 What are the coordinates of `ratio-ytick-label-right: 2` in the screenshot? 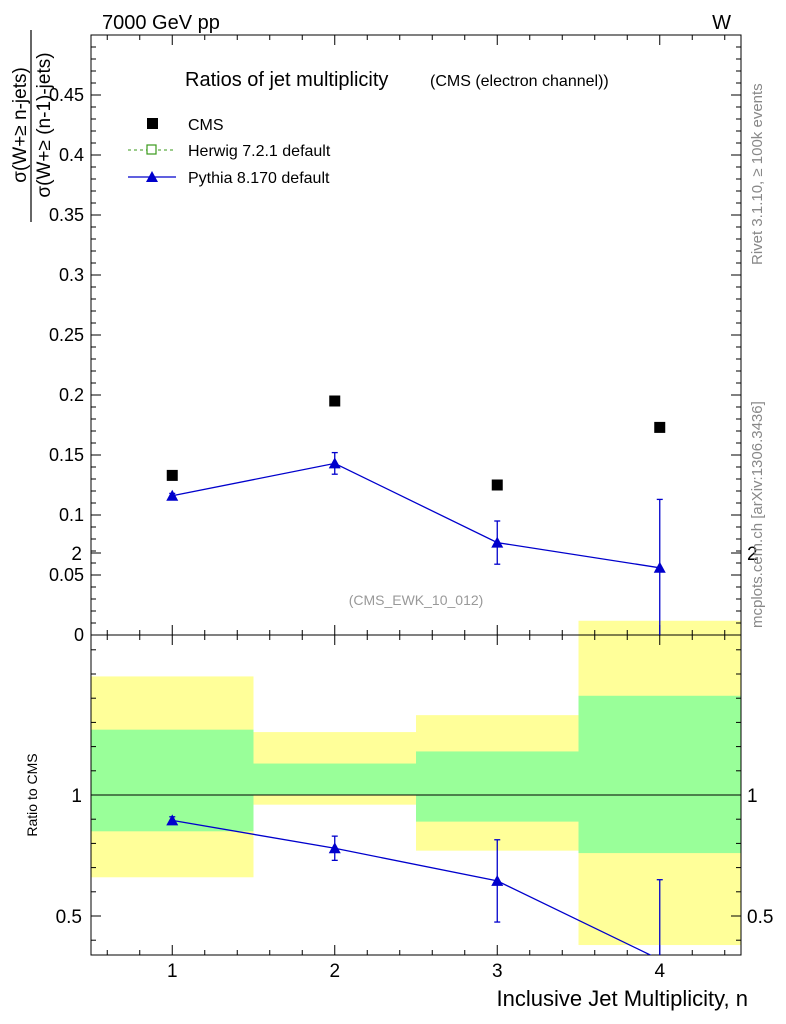 It's located at (752, 554).